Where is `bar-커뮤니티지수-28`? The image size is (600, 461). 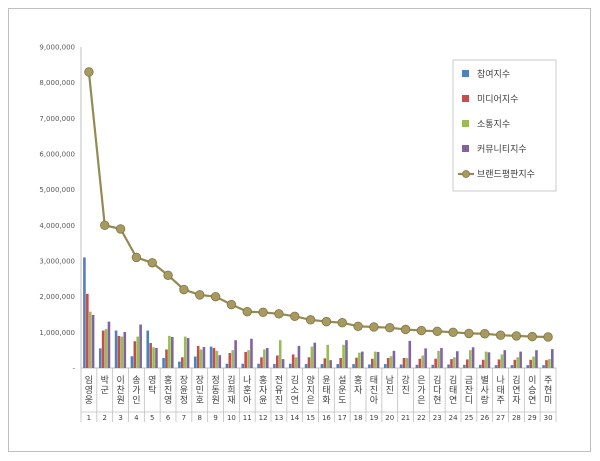 bar-커뮤니티지수-28 is located at coordinates (520, 359).